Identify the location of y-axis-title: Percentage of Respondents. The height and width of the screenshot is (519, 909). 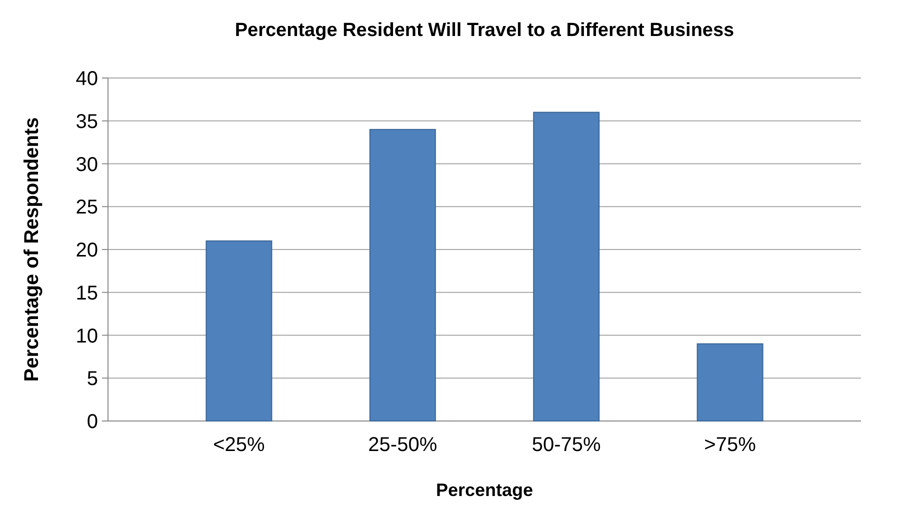
(32, 249).